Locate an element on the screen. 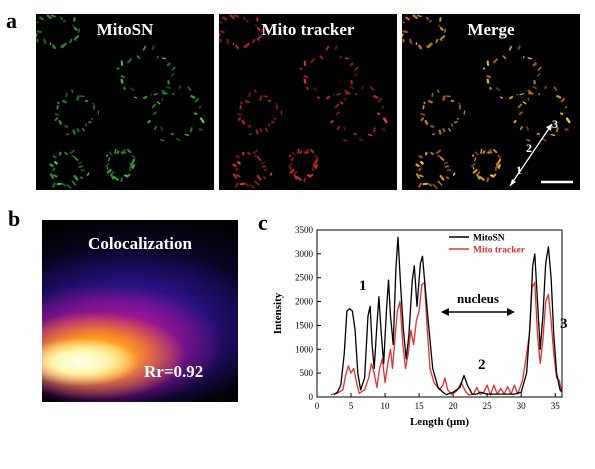  arrow-head-bottom-icon is located at coordinates (513, 182).